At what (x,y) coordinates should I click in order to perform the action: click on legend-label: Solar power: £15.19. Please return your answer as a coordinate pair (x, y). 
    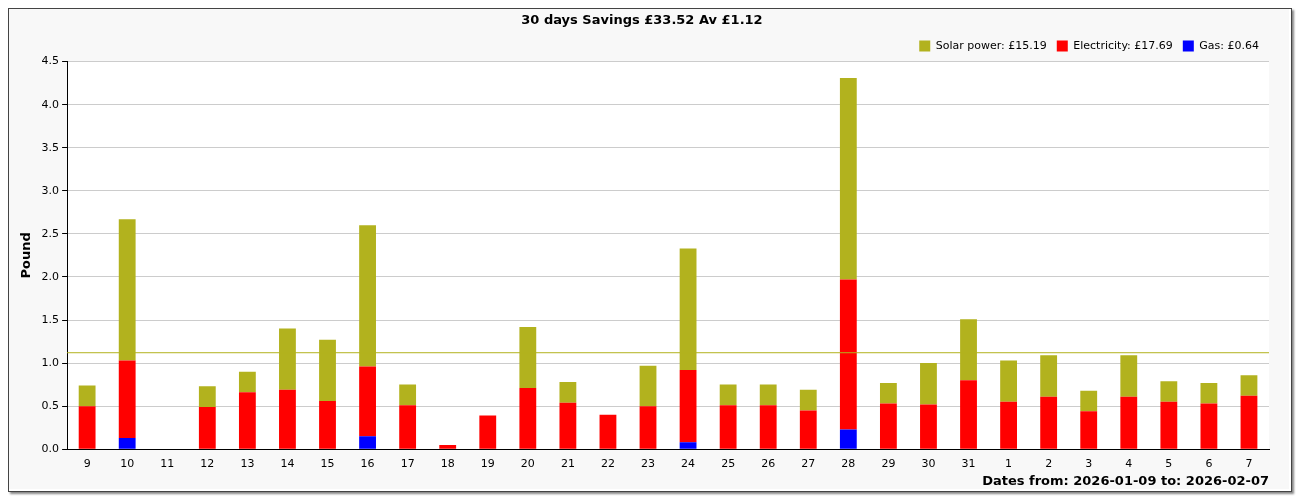
    Looking at the image, I should click on (991, 45).